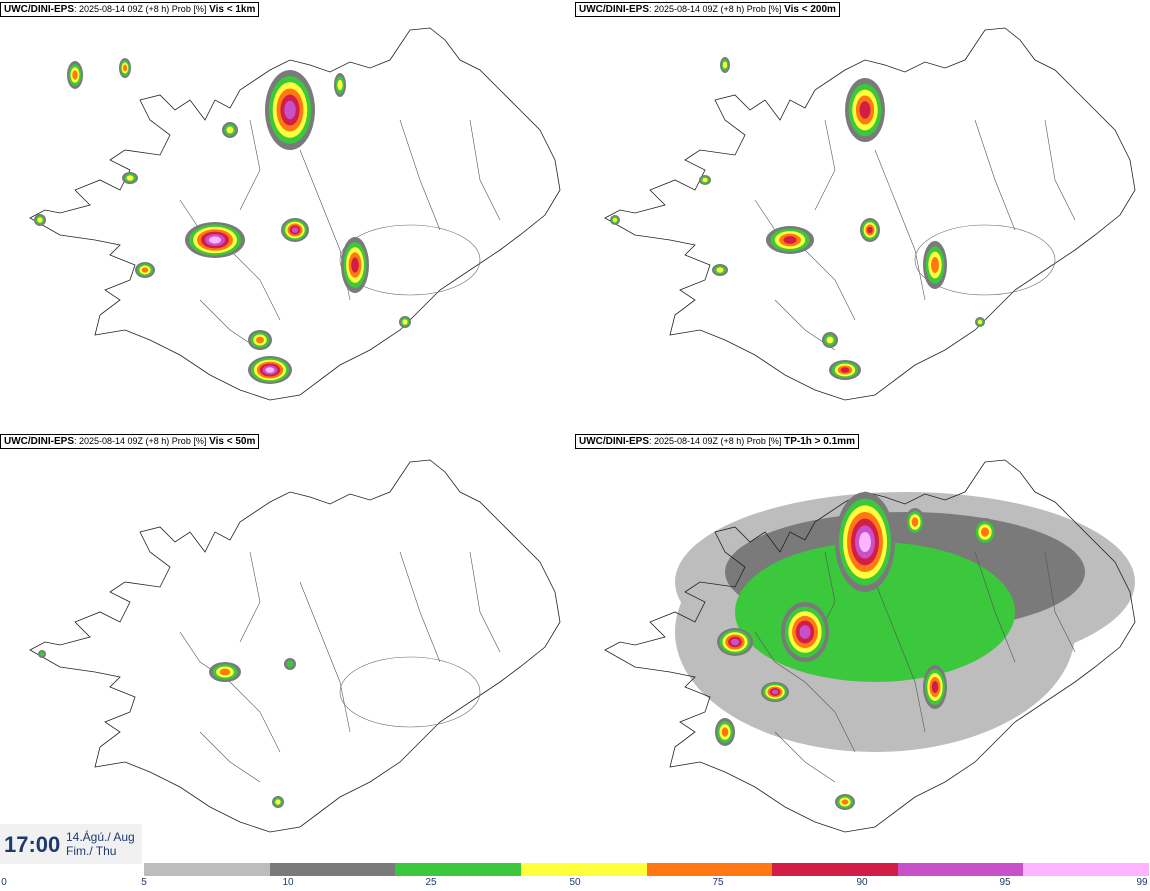  Describe the element at coordinates (1142, 882) in the screenshot. I see `colorbar-tick: 99` at that location.